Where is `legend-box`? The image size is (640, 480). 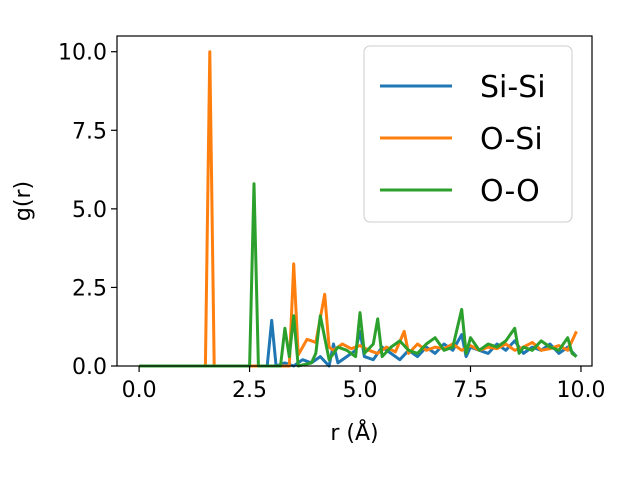
legend-box is located at coordinates (468, 134).